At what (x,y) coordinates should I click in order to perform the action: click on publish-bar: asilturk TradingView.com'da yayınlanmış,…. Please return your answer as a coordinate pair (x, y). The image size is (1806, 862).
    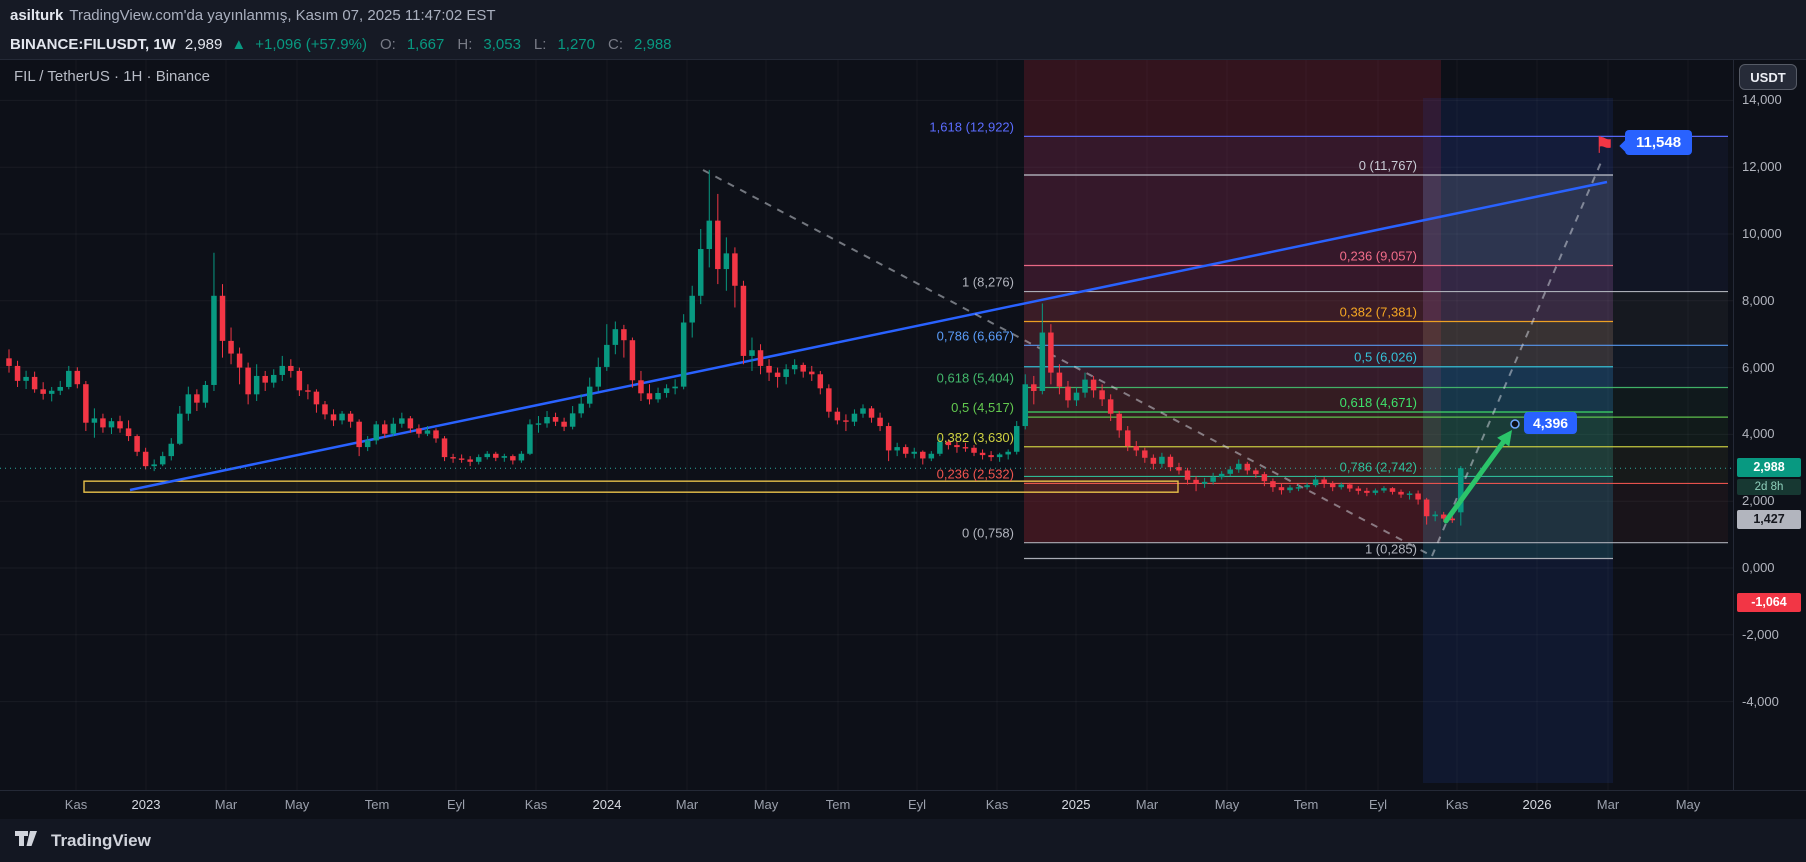
    Looking at the image, I should click on (903, 15).